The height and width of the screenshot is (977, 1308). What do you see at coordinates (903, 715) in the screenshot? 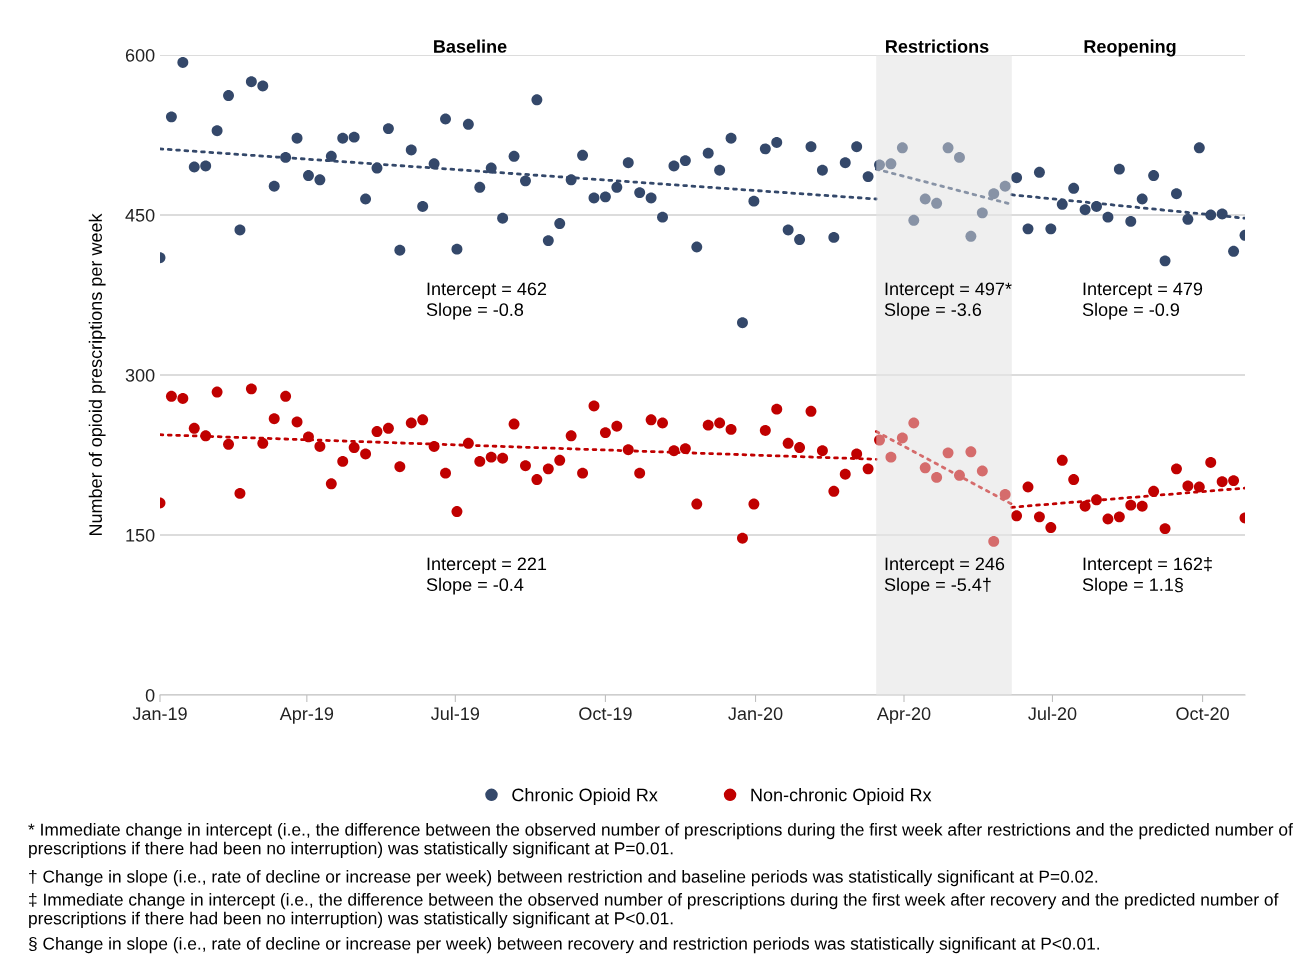
I see `x-tick-label: Apr-20` at bounding box center [903, 715].